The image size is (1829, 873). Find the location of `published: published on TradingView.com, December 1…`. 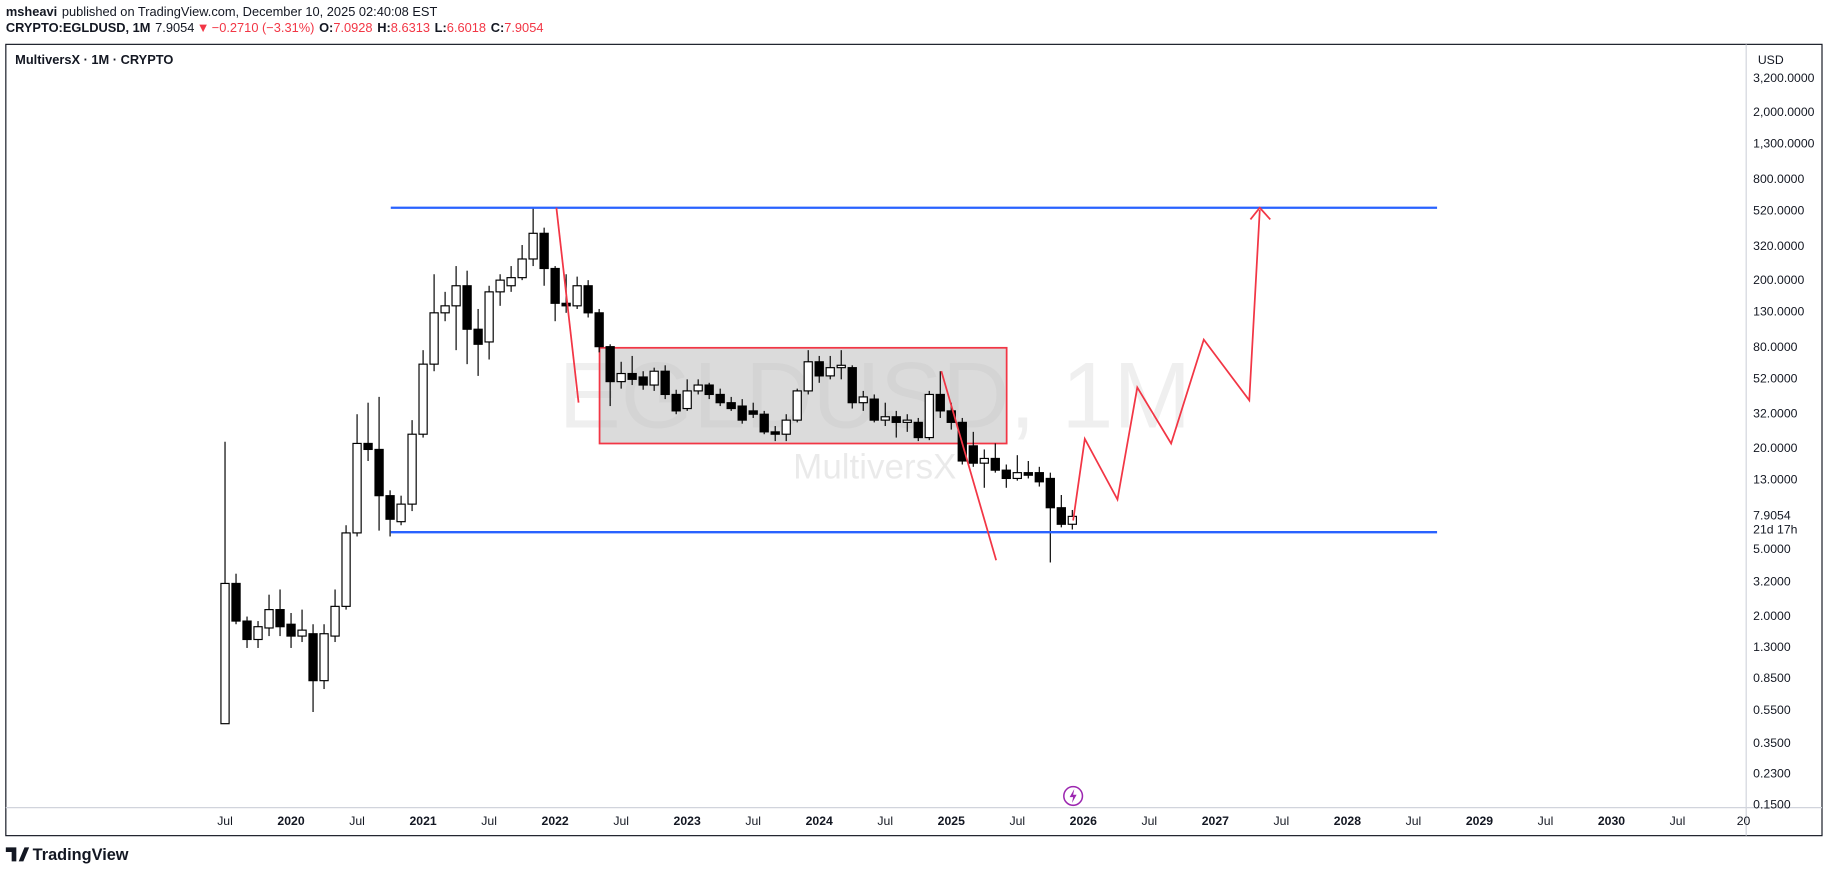

published: published on TradingView.com, December 1… is located at coordinates (250, 11).